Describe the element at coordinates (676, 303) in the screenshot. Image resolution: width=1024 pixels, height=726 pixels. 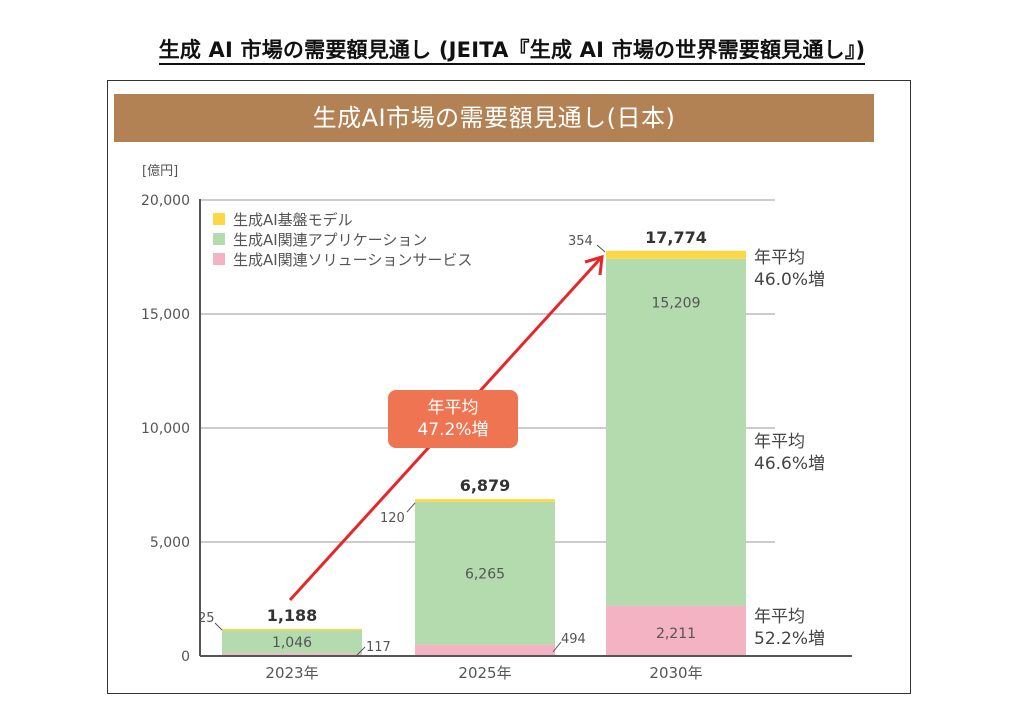
I see `application-value-label: 15,209` at that location.